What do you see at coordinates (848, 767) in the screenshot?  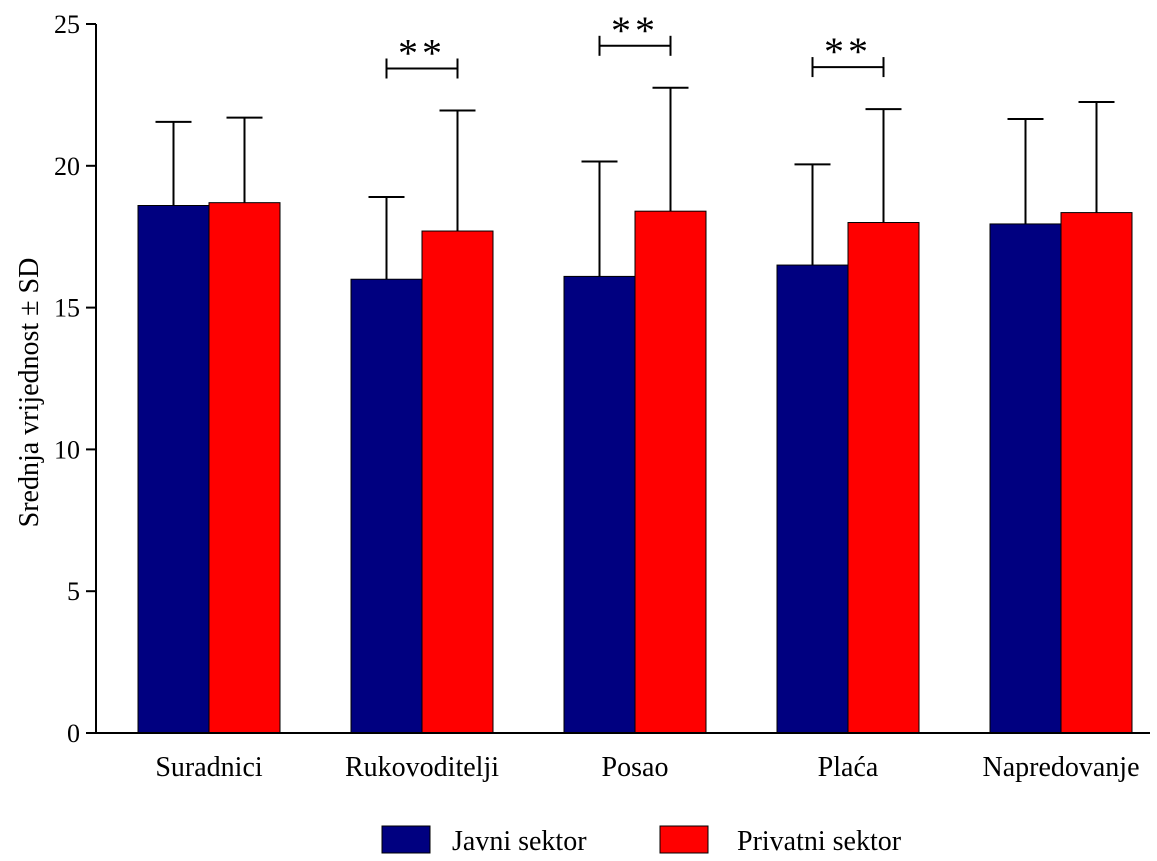 I see `x-tick-label: Plaća` at bounding box center [848, 767].